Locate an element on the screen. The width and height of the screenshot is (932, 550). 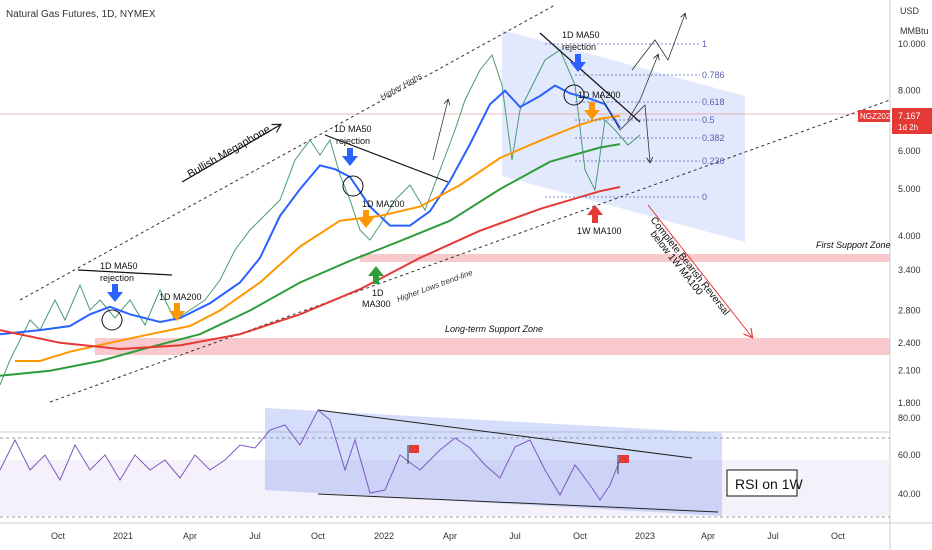
rsi-upper-trend is located at coordinates (505, 434).